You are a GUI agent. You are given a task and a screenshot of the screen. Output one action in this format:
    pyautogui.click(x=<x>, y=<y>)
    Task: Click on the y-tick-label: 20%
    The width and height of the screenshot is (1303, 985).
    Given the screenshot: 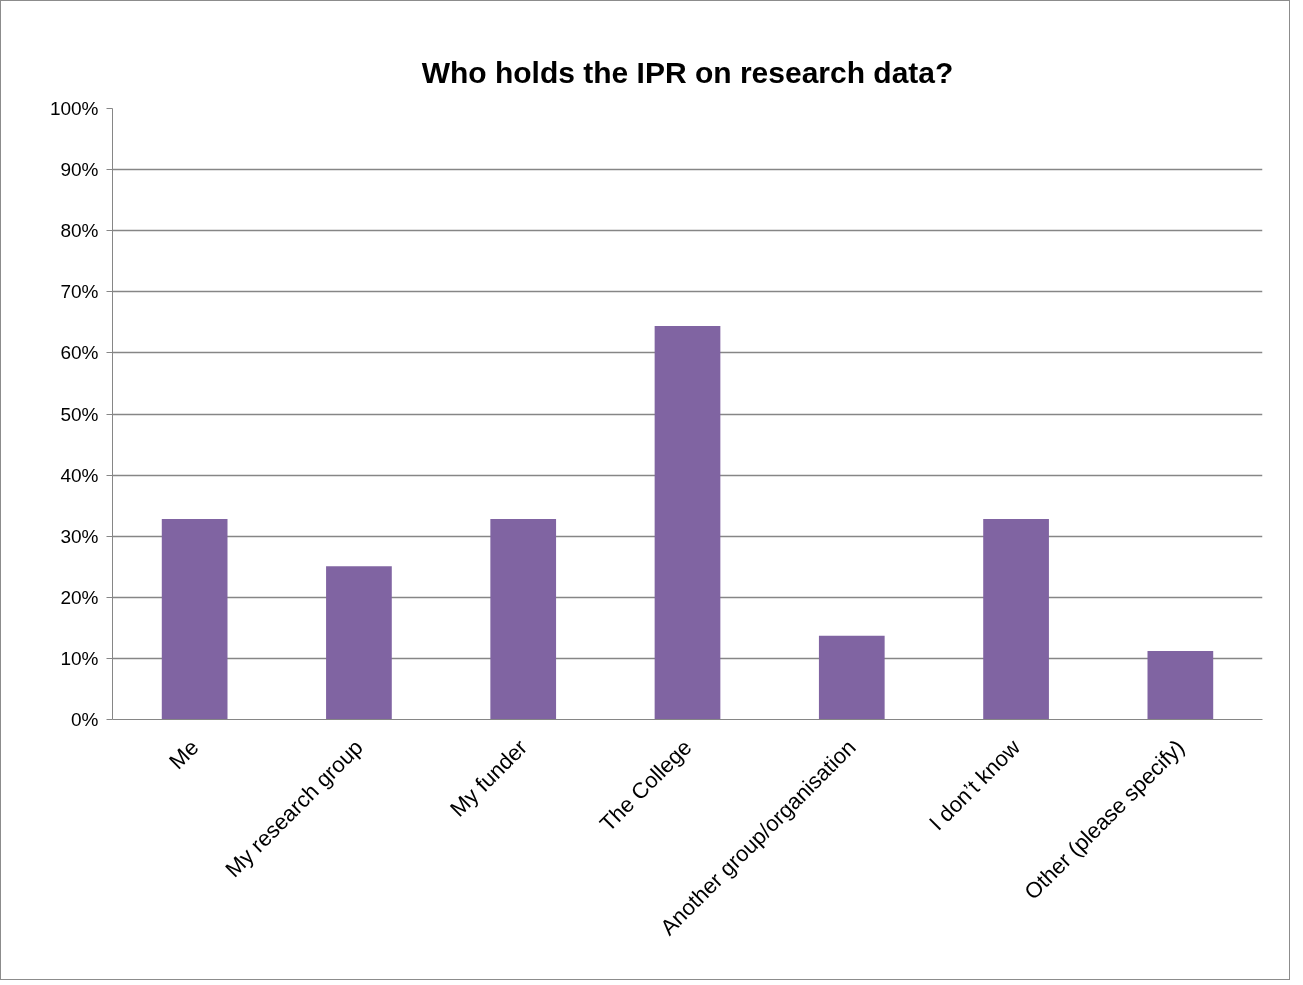 What is the action you would take?
    pyautogui.click(x=79, y=597)
    